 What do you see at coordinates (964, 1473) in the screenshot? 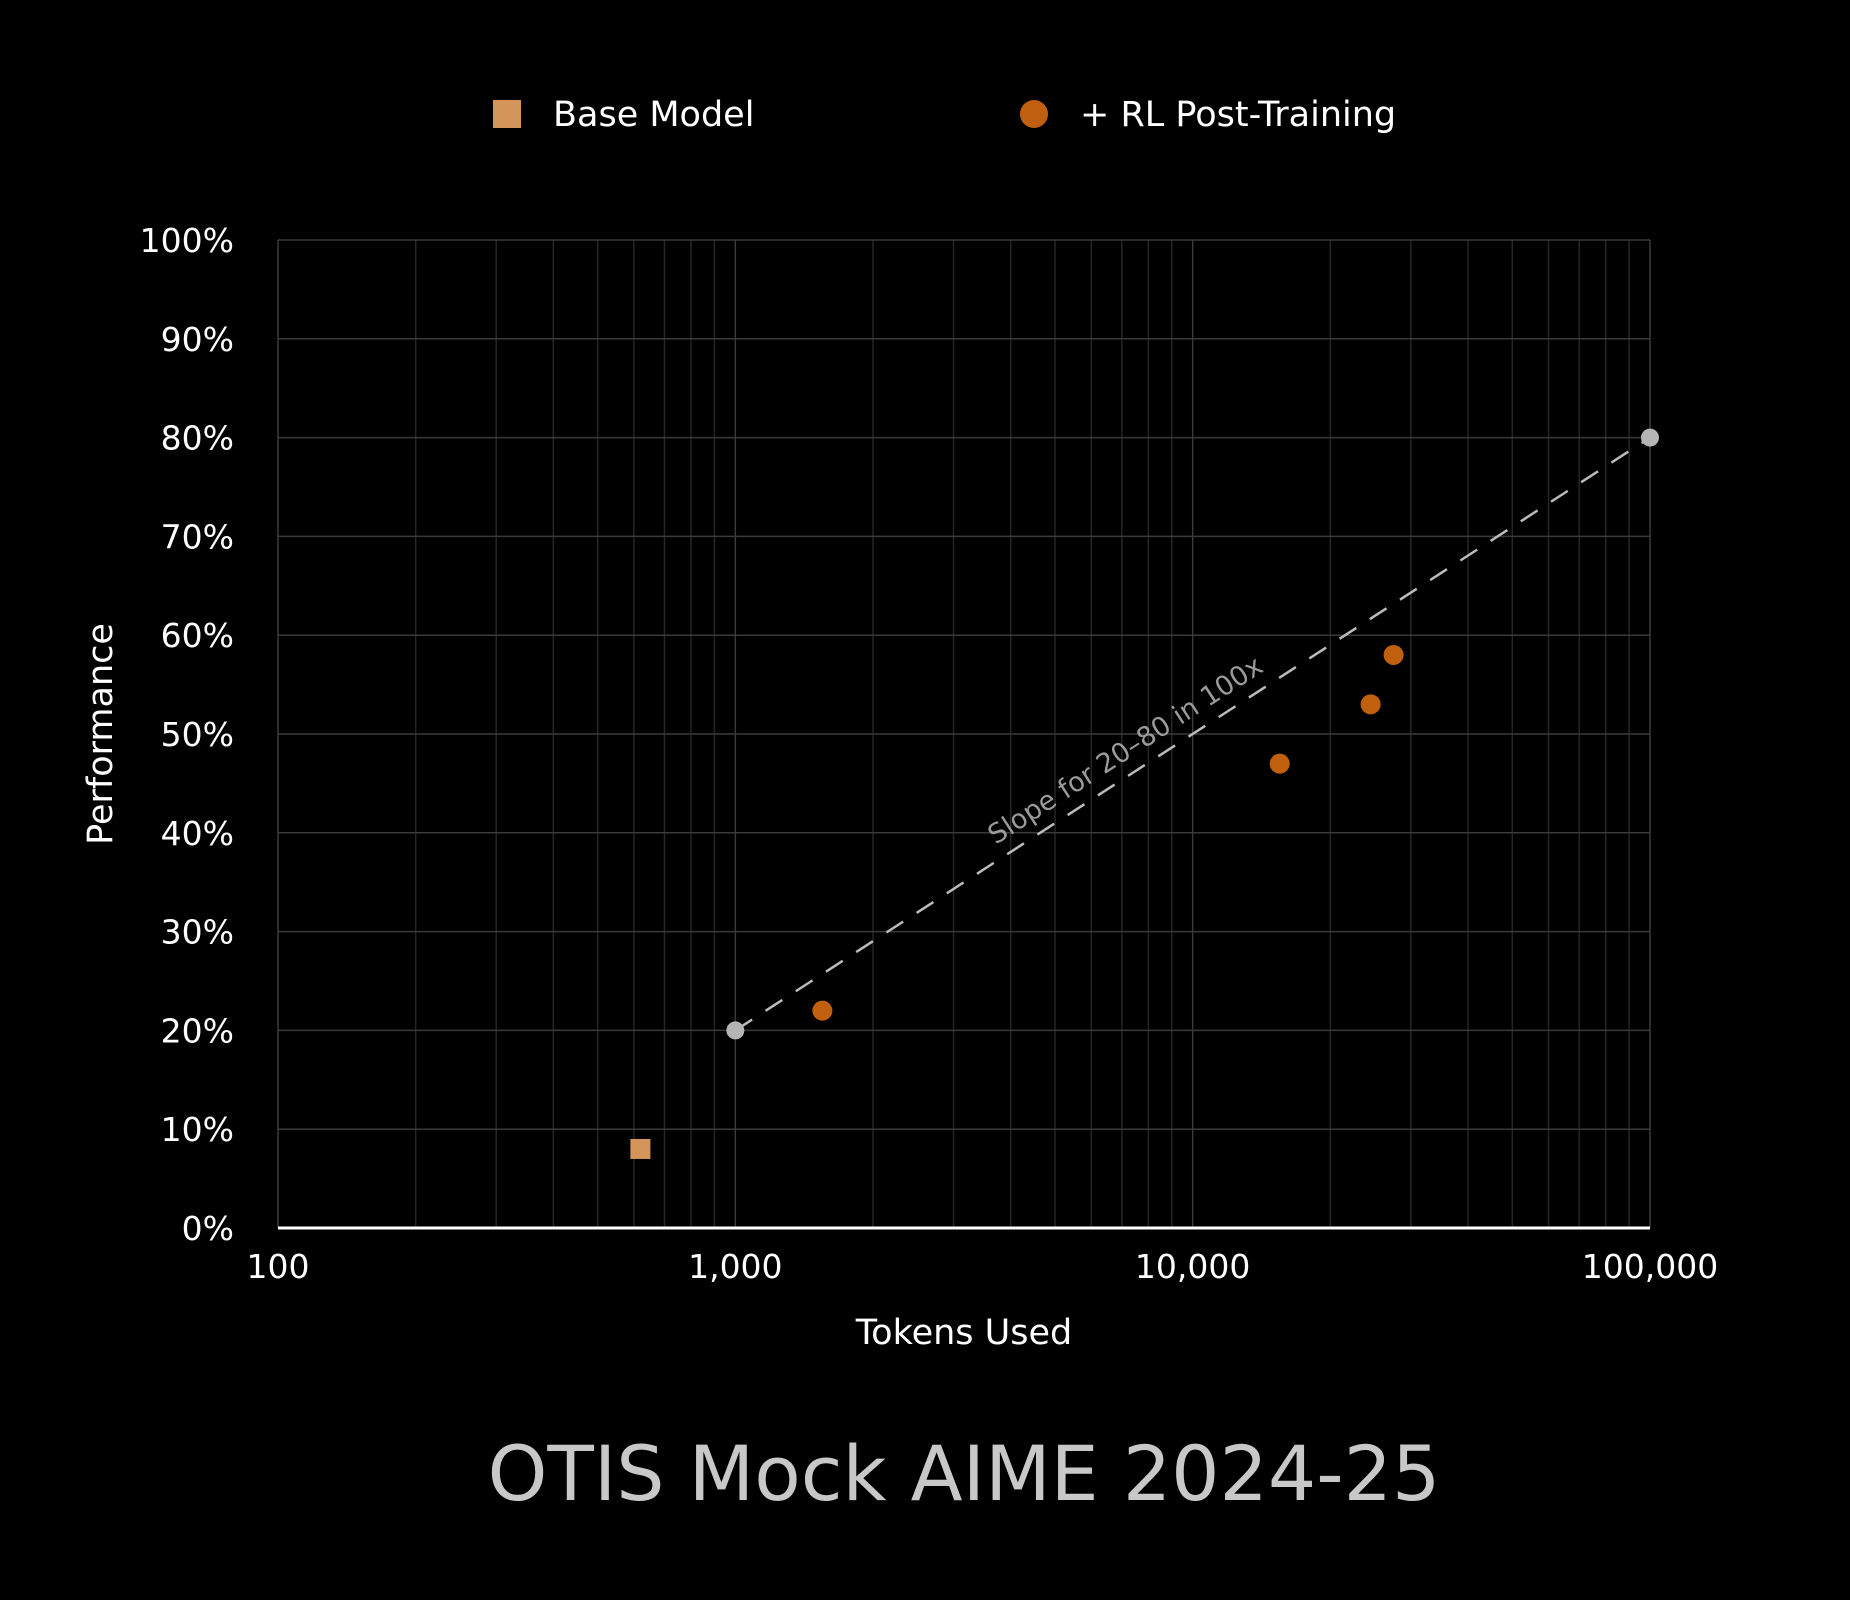
I see `chart-title: OTIS Mock AIME 2024-25` at bounding box center [964, 1473].